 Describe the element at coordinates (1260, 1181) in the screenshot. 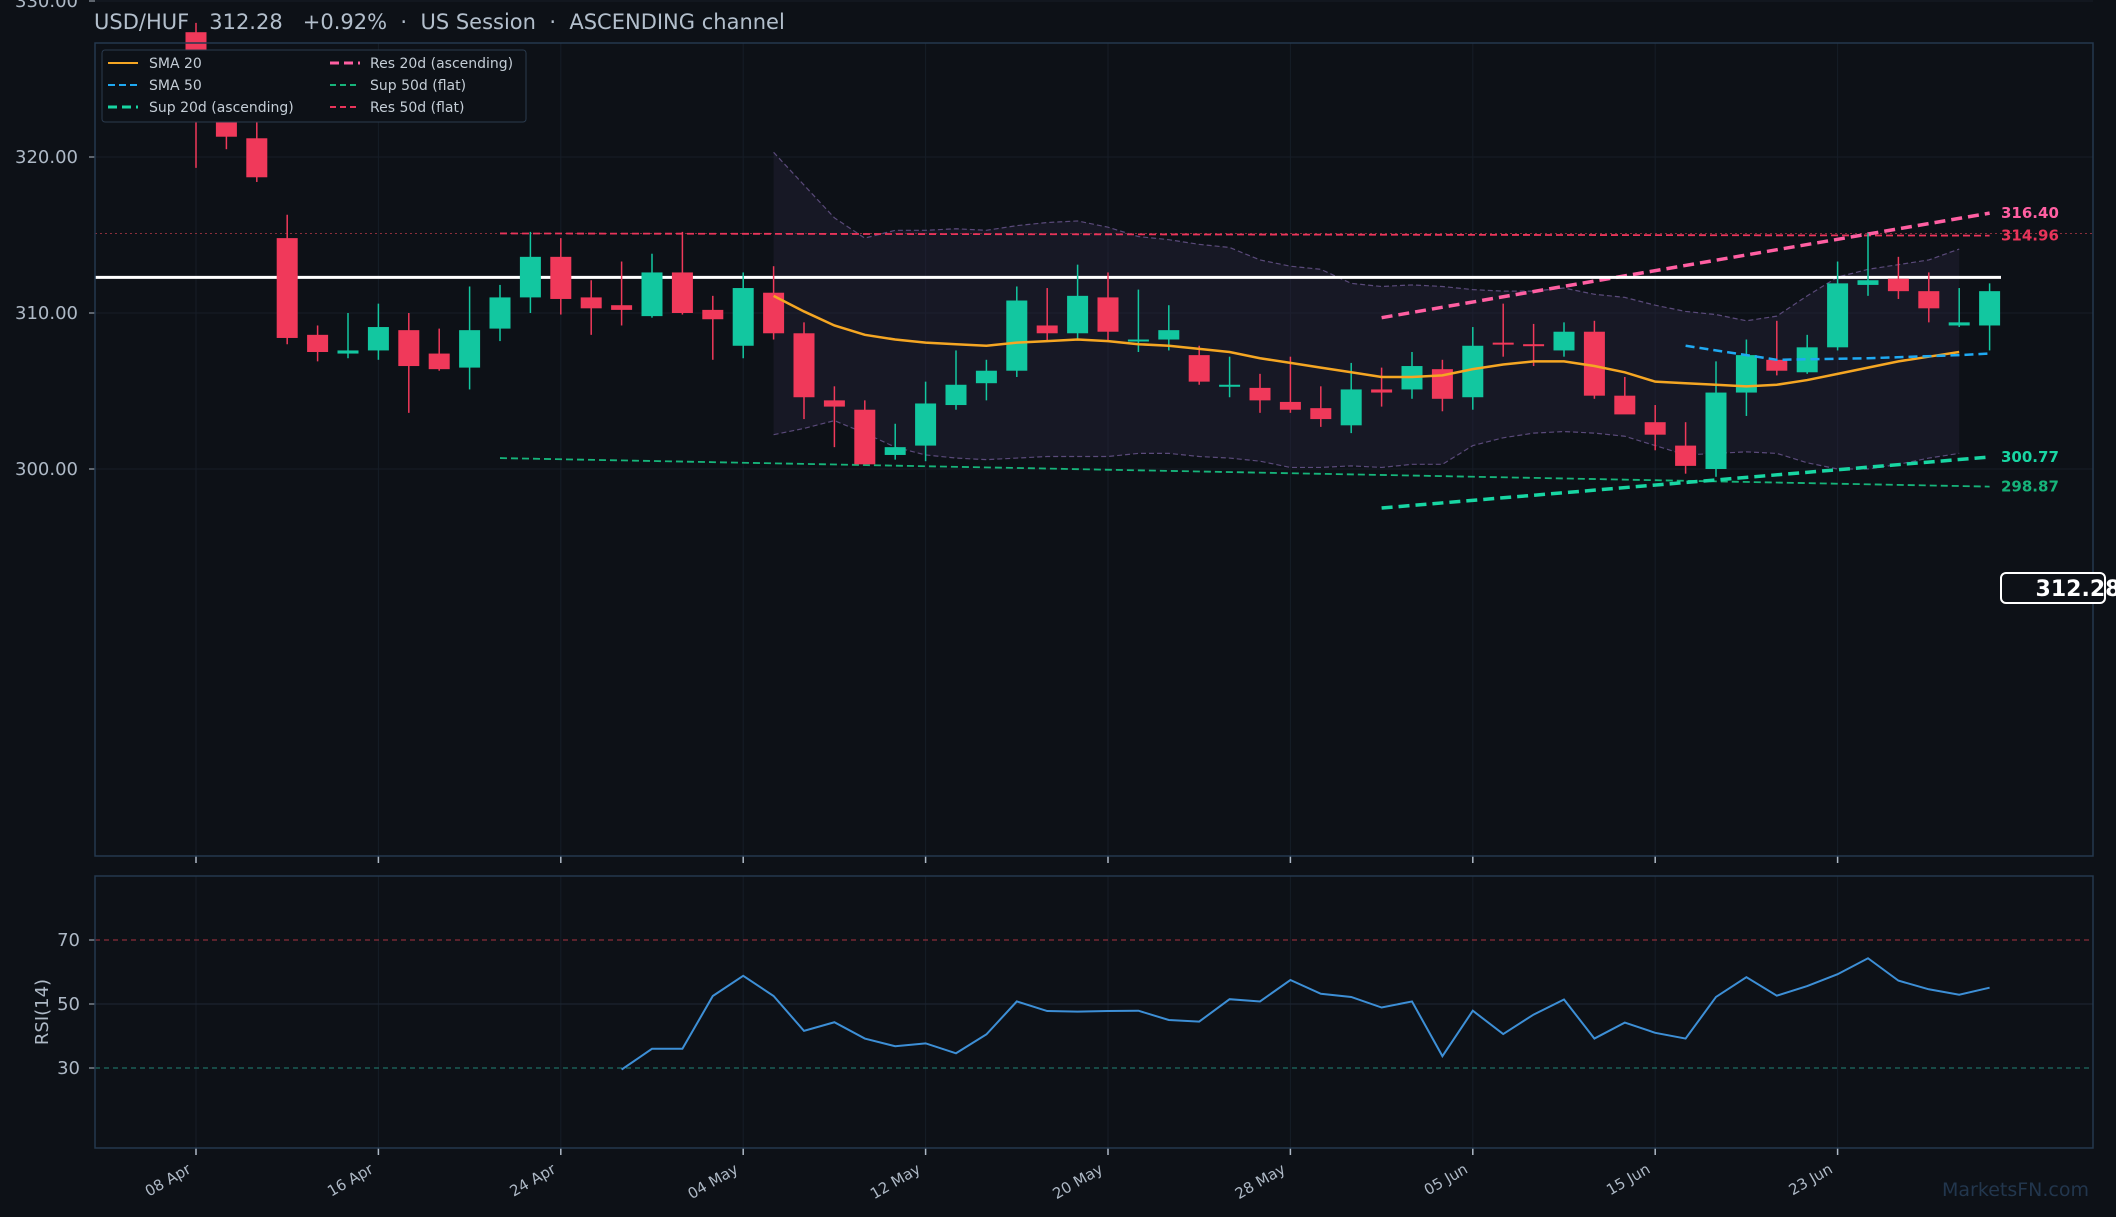

I see `x-tick-label-6: 28 May` at that location.